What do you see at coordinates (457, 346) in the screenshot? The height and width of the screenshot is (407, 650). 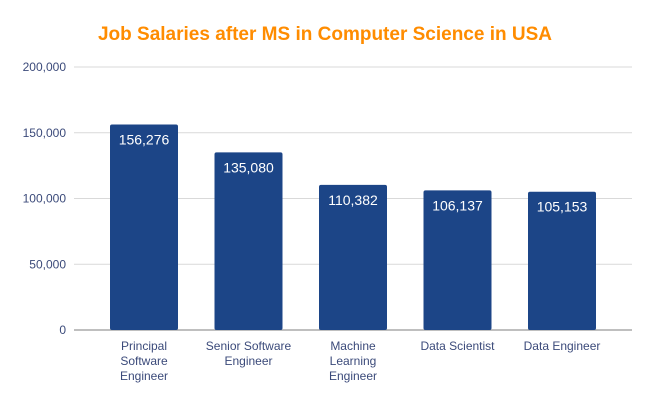 I see `x-tick-label: Data Scientist` at bounding box center [457, 346].